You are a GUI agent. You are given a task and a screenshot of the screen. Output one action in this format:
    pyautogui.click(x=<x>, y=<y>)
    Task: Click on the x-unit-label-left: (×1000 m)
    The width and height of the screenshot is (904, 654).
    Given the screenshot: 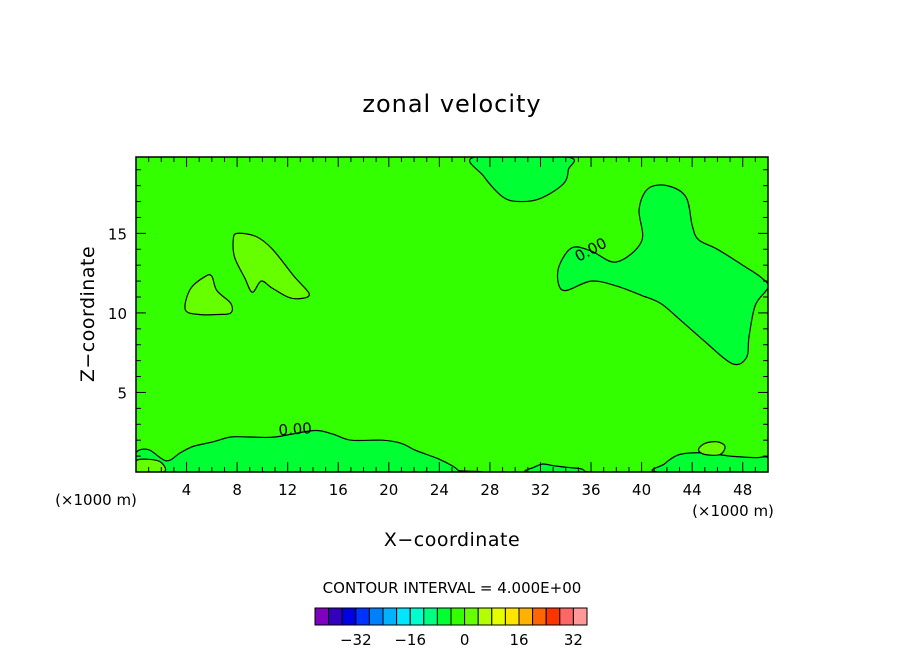 What is the action you would take?
    pyautogui.click(x=96, y=500)
    